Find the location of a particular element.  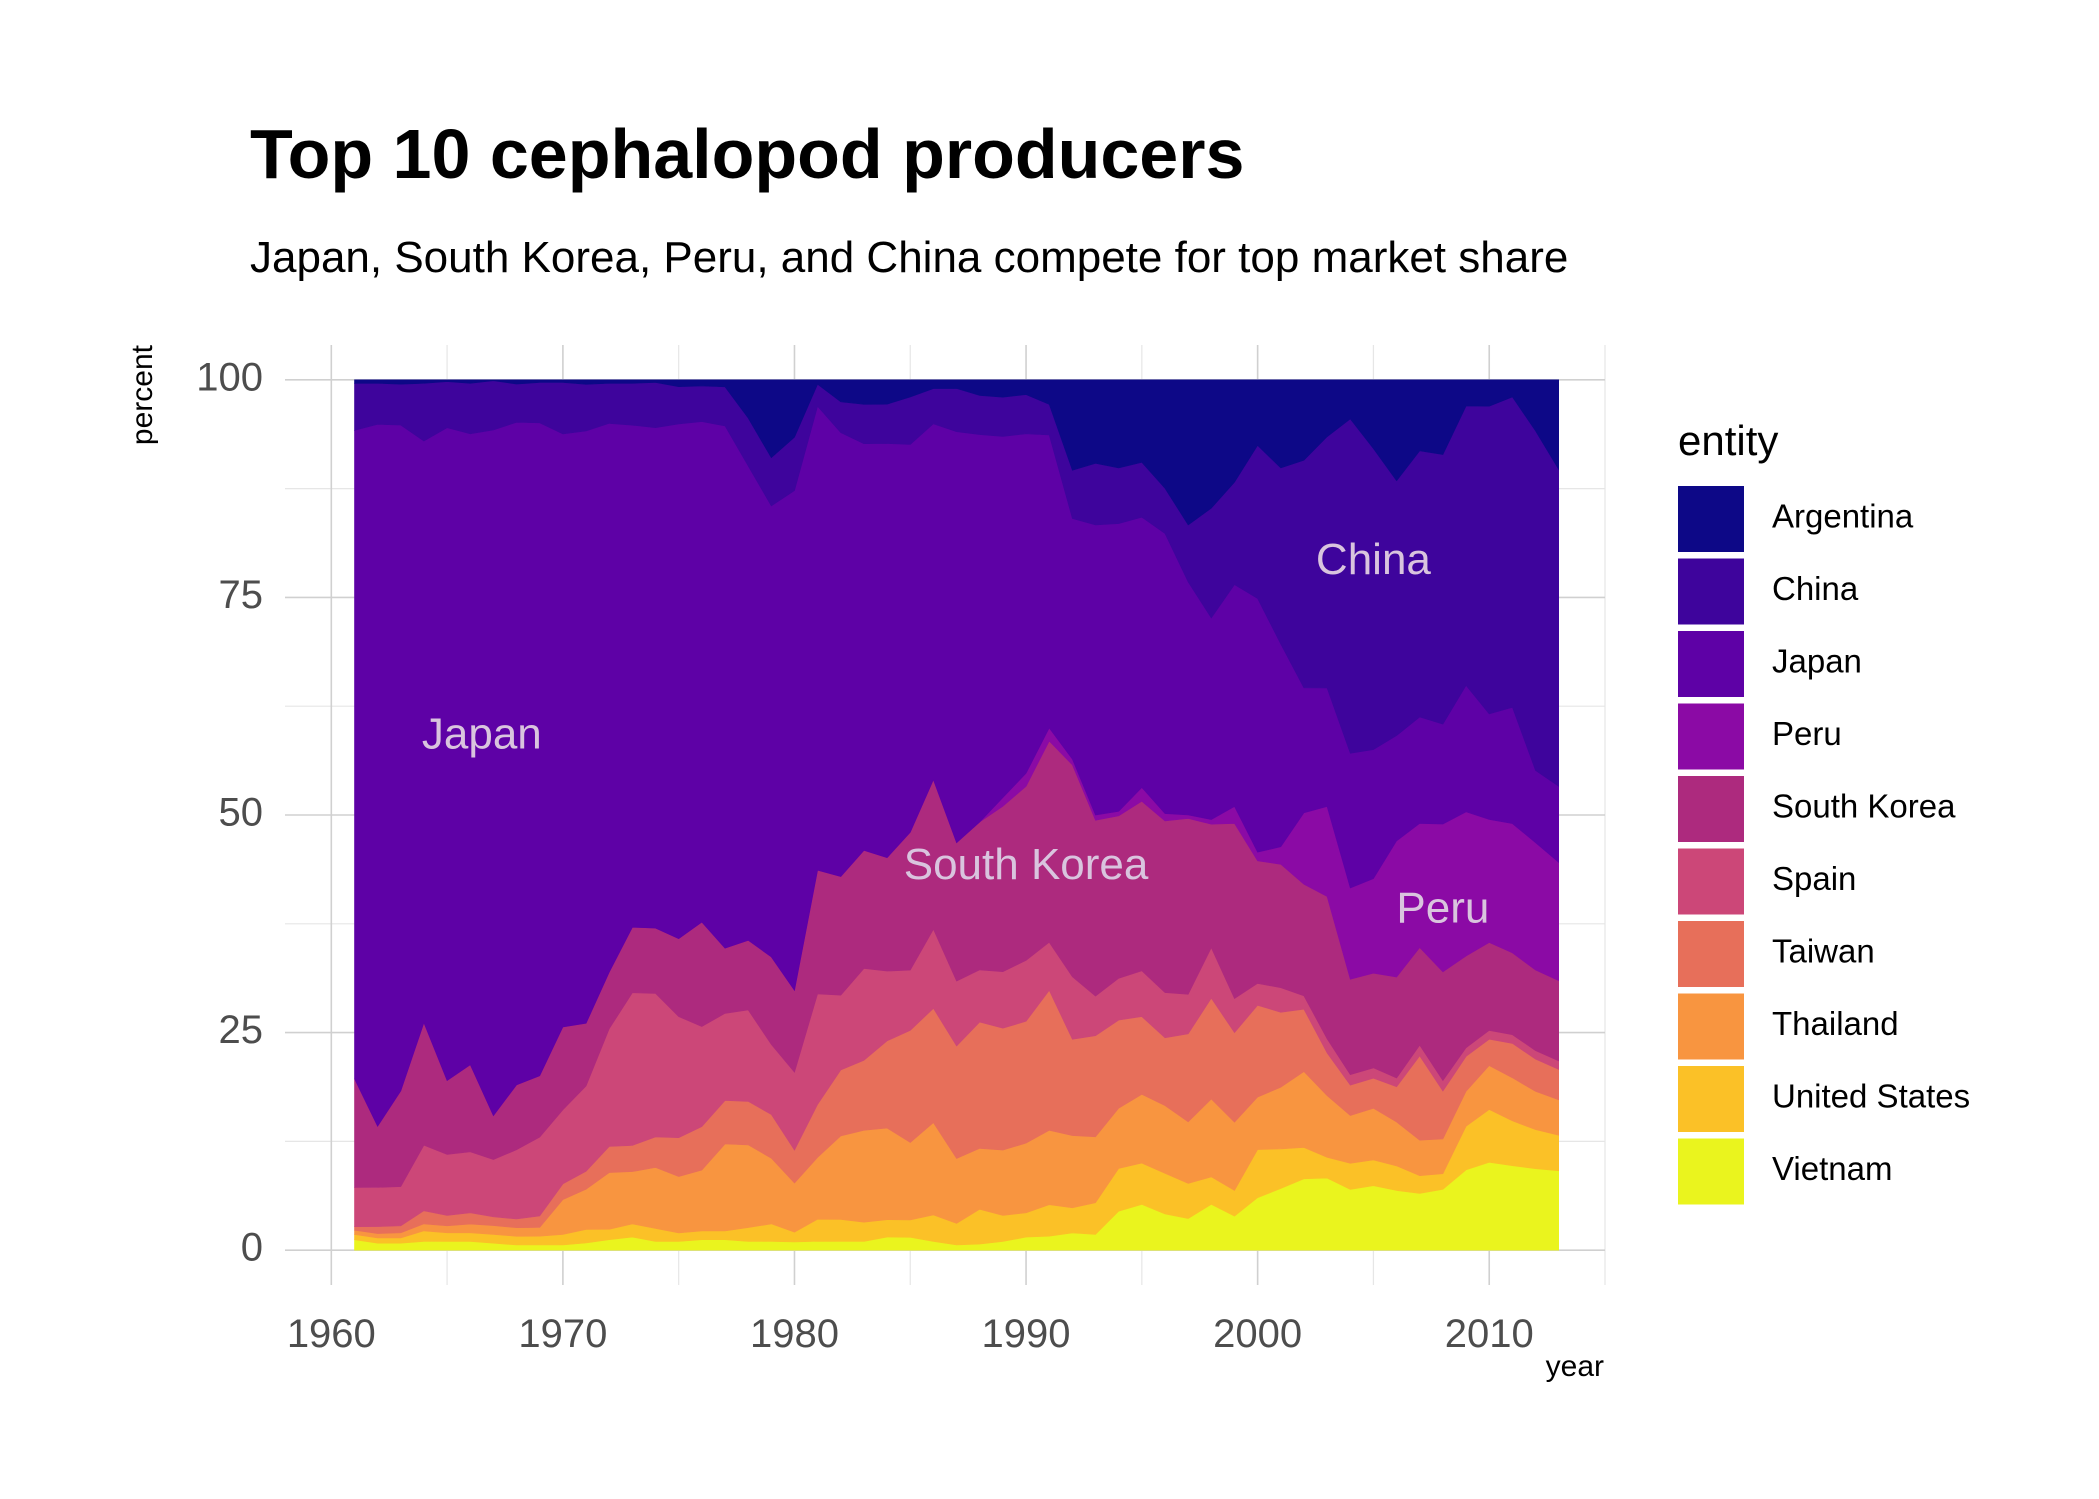

x-tick-label: 1970 is located at coordinates (562, 1334).